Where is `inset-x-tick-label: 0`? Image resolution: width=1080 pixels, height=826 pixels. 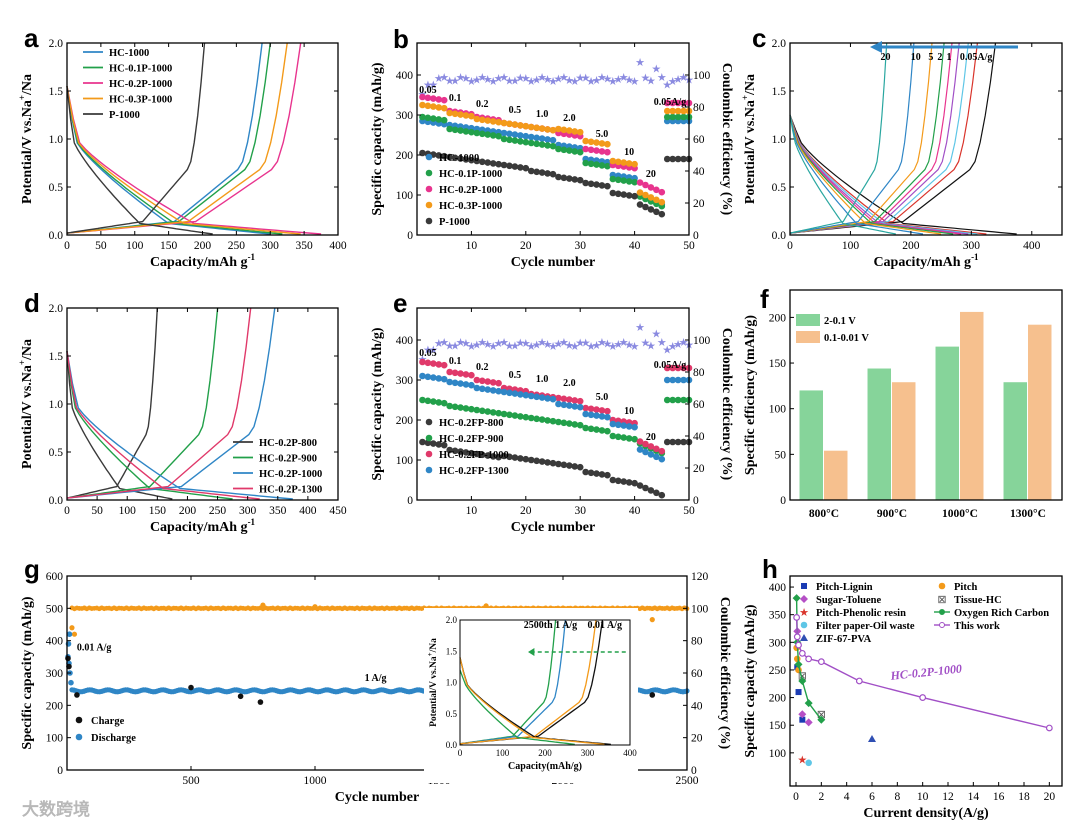
inset-x-tick-label: 0 is located at coordinates (460, 753).